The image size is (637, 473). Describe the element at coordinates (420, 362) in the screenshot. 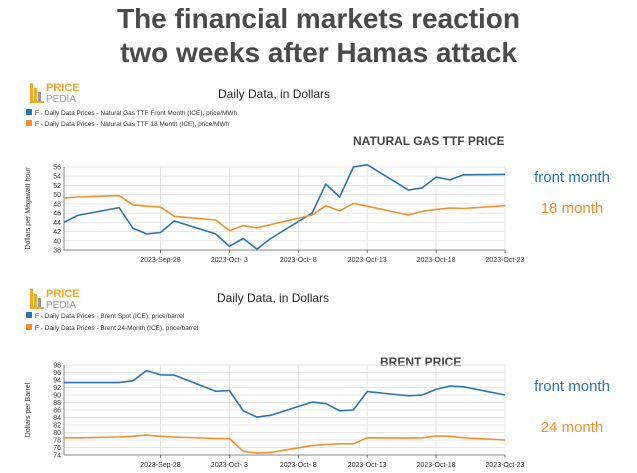

I see `chart-title: BRENT PRICE` at that location.